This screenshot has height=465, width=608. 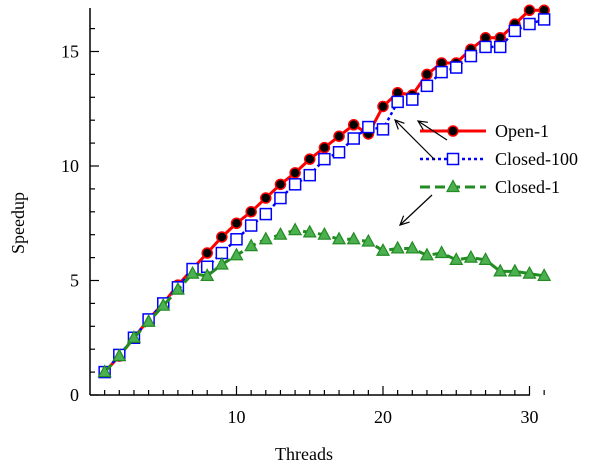 What do you see at coordinates (70, 52) in the screenshot?
I see `y-tick-label: 15` at bounding box center [70, 52].